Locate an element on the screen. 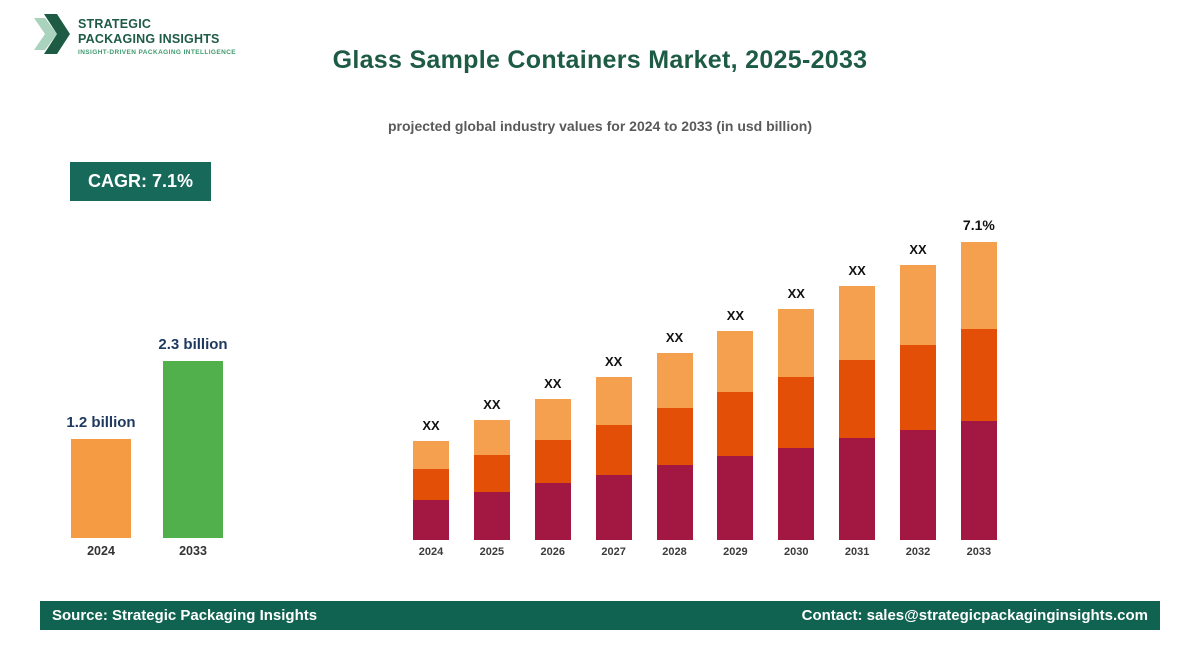 The image size is (1200, 650). x-axis-label: 2031 is located at coordinates (857, 552).